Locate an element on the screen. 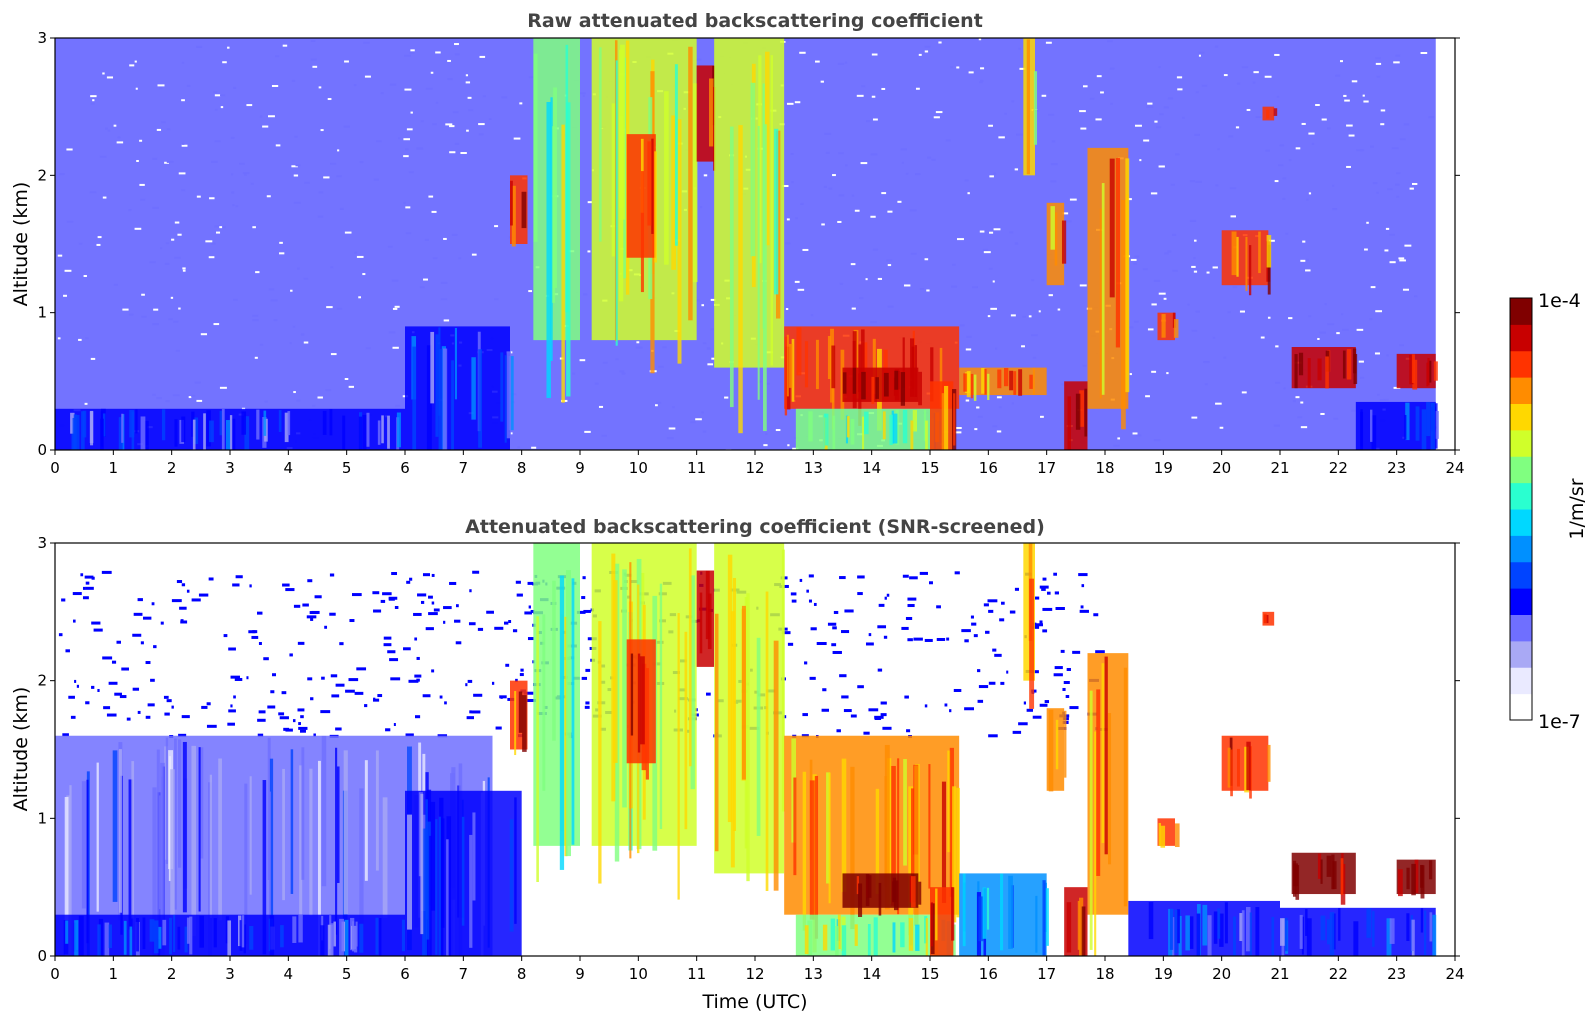 The image size is (1595, 1020). x-tick-label: 5 is located at coordinates (347, 468).